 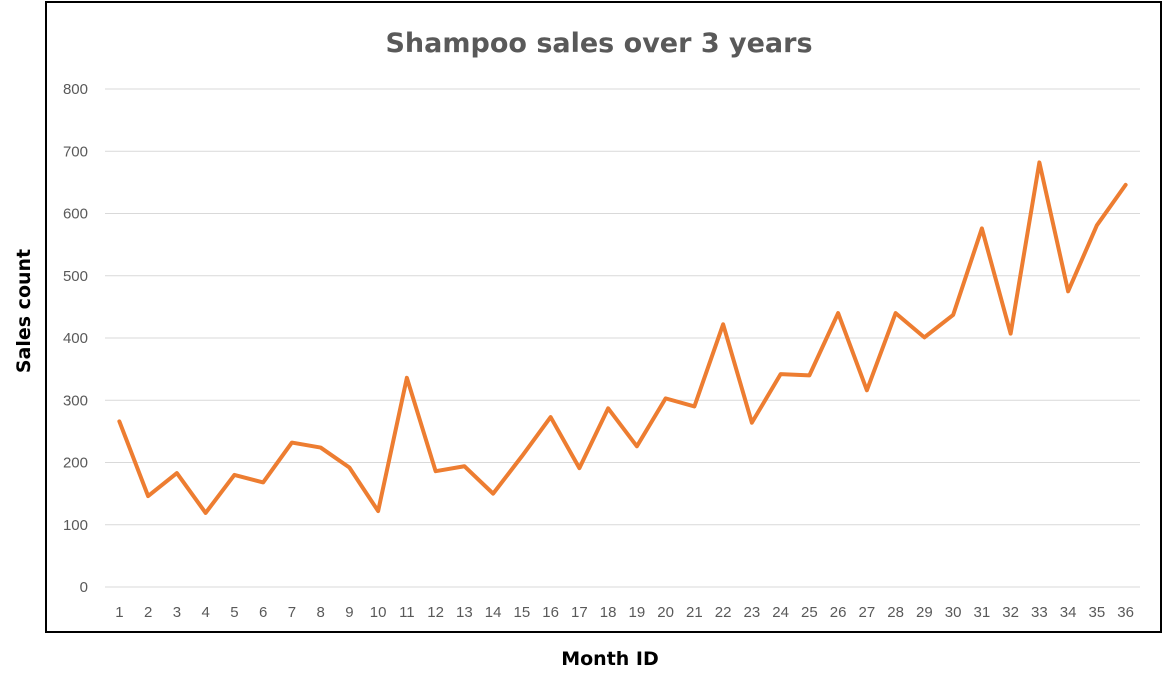 I want to click on x-tick-label: 22, so click(x=723, y=612).